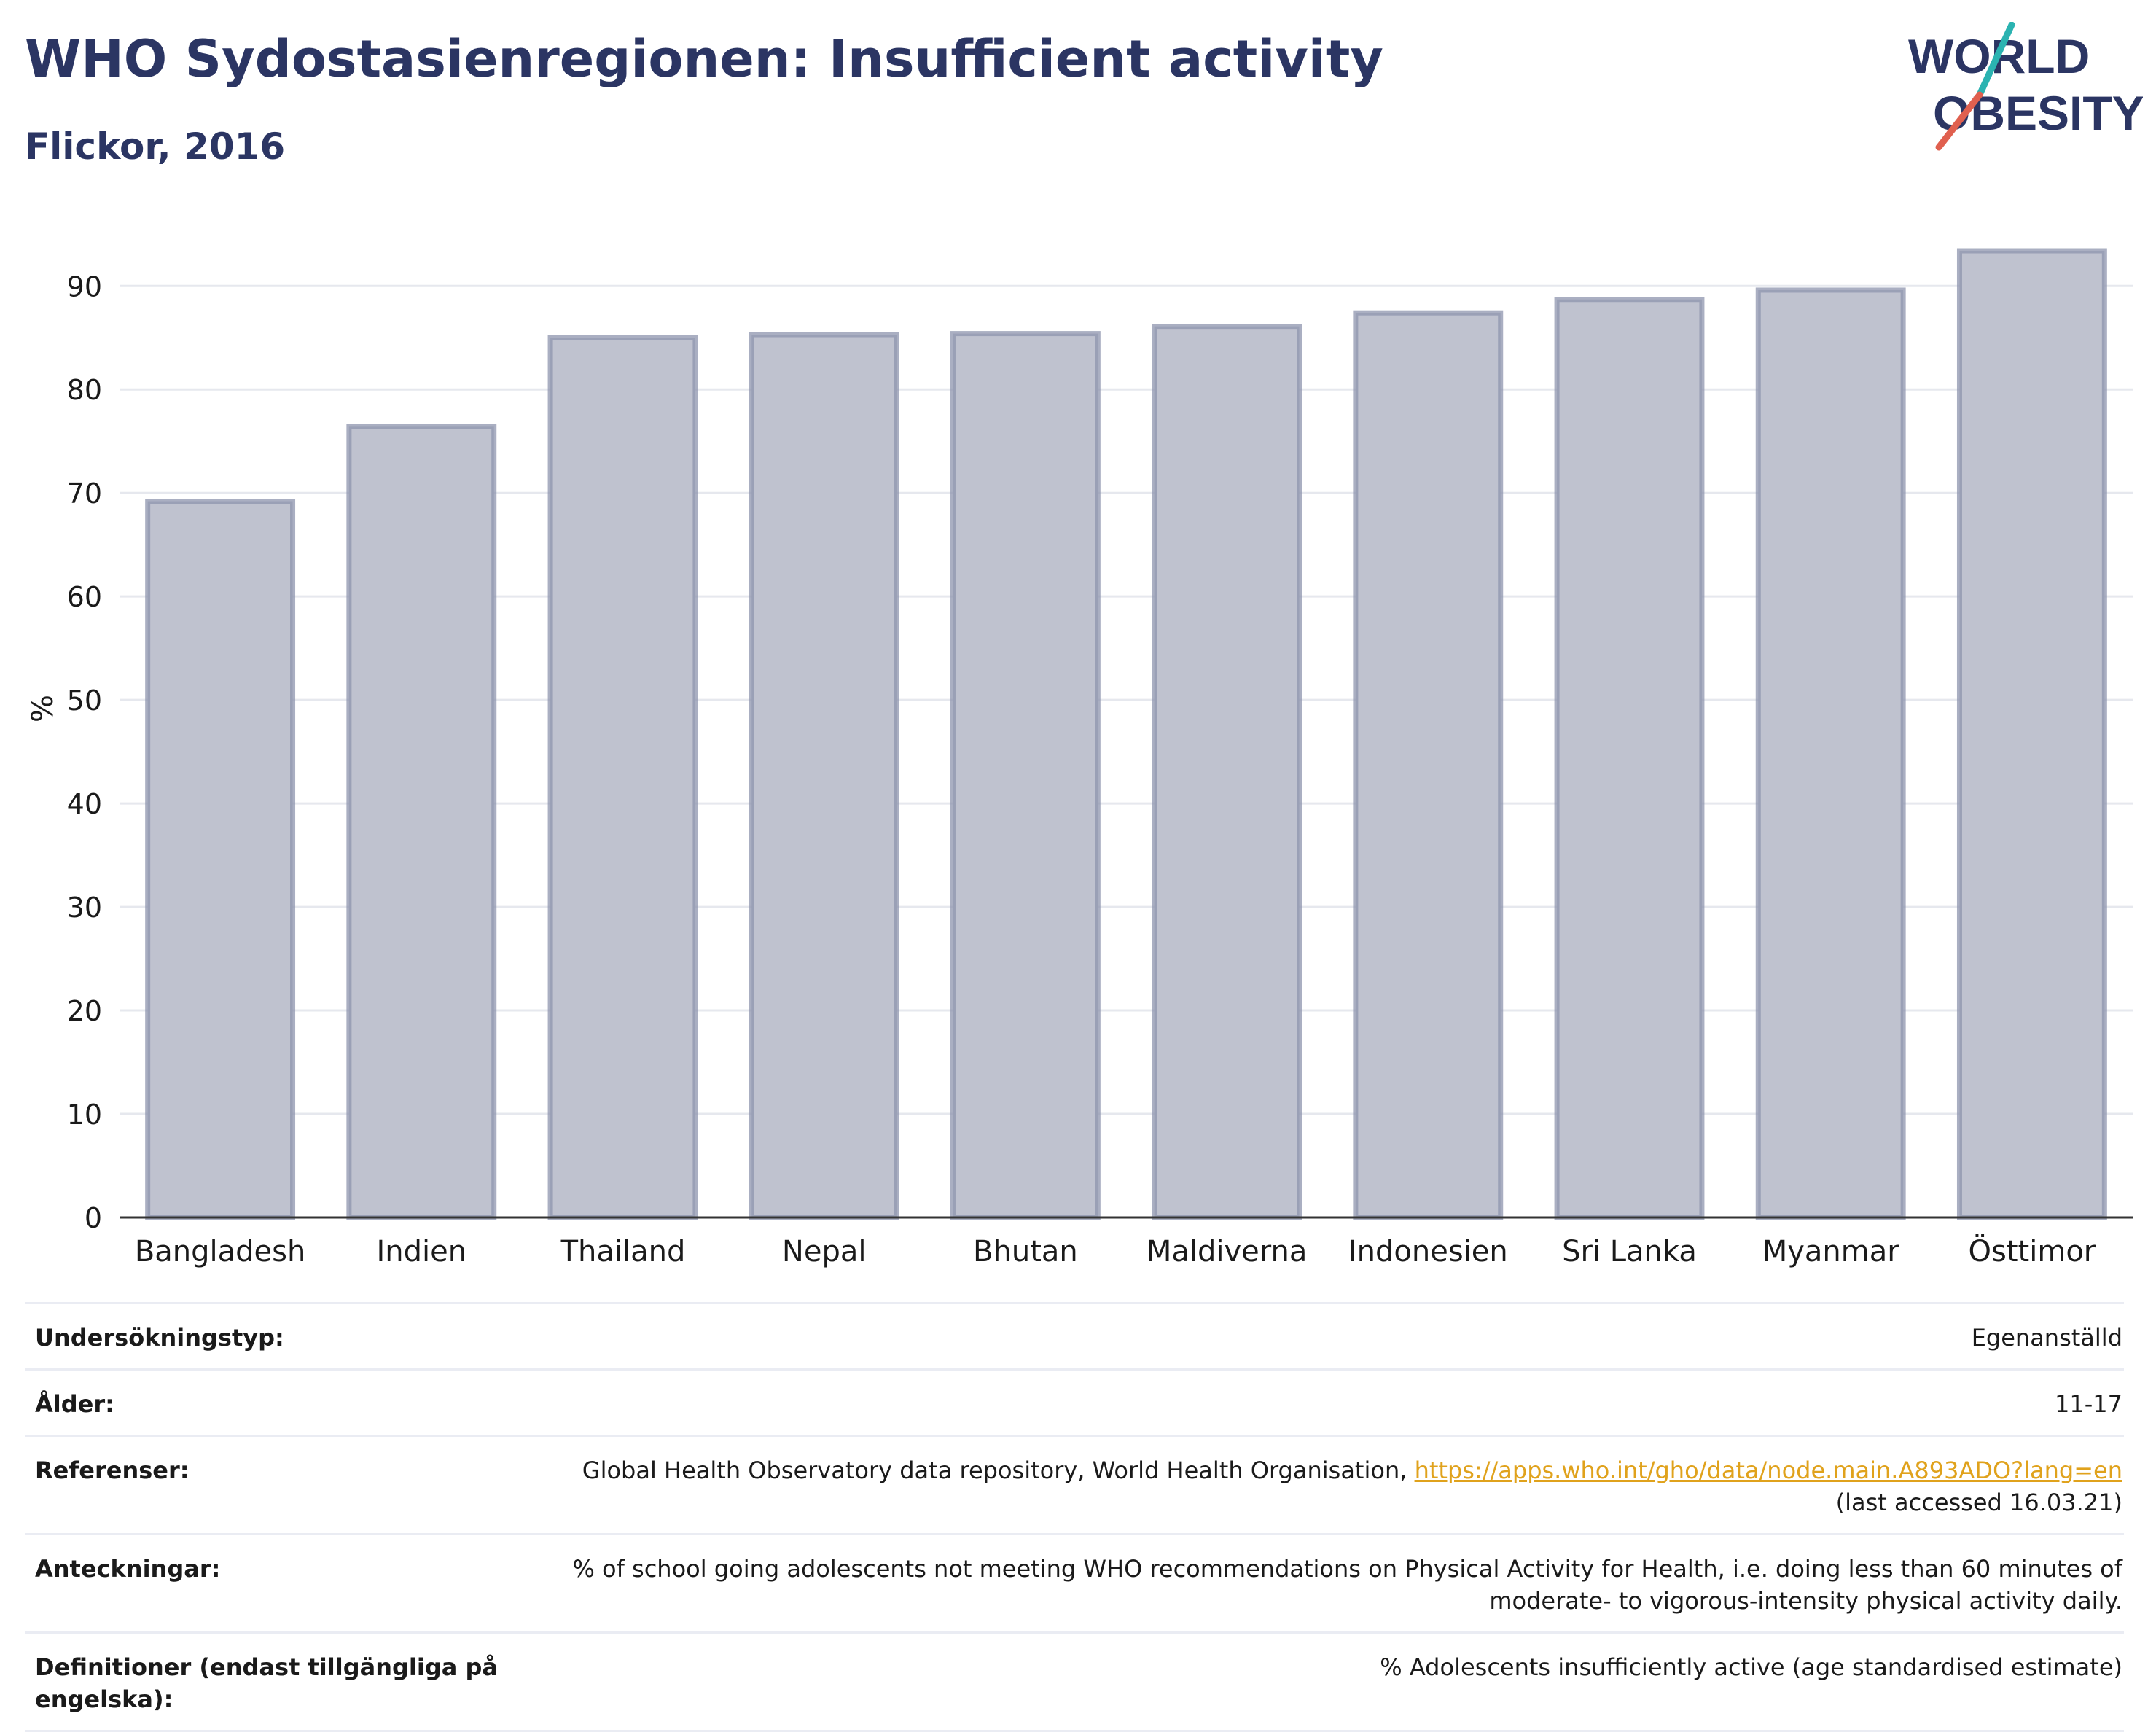 This screenshot has height=1735, width=2156. What do you see at coordinates (1630, 1251) in the screenshot?
I see `x-tick-label: Sri Lanka` at bounding box center [1630, 1251].